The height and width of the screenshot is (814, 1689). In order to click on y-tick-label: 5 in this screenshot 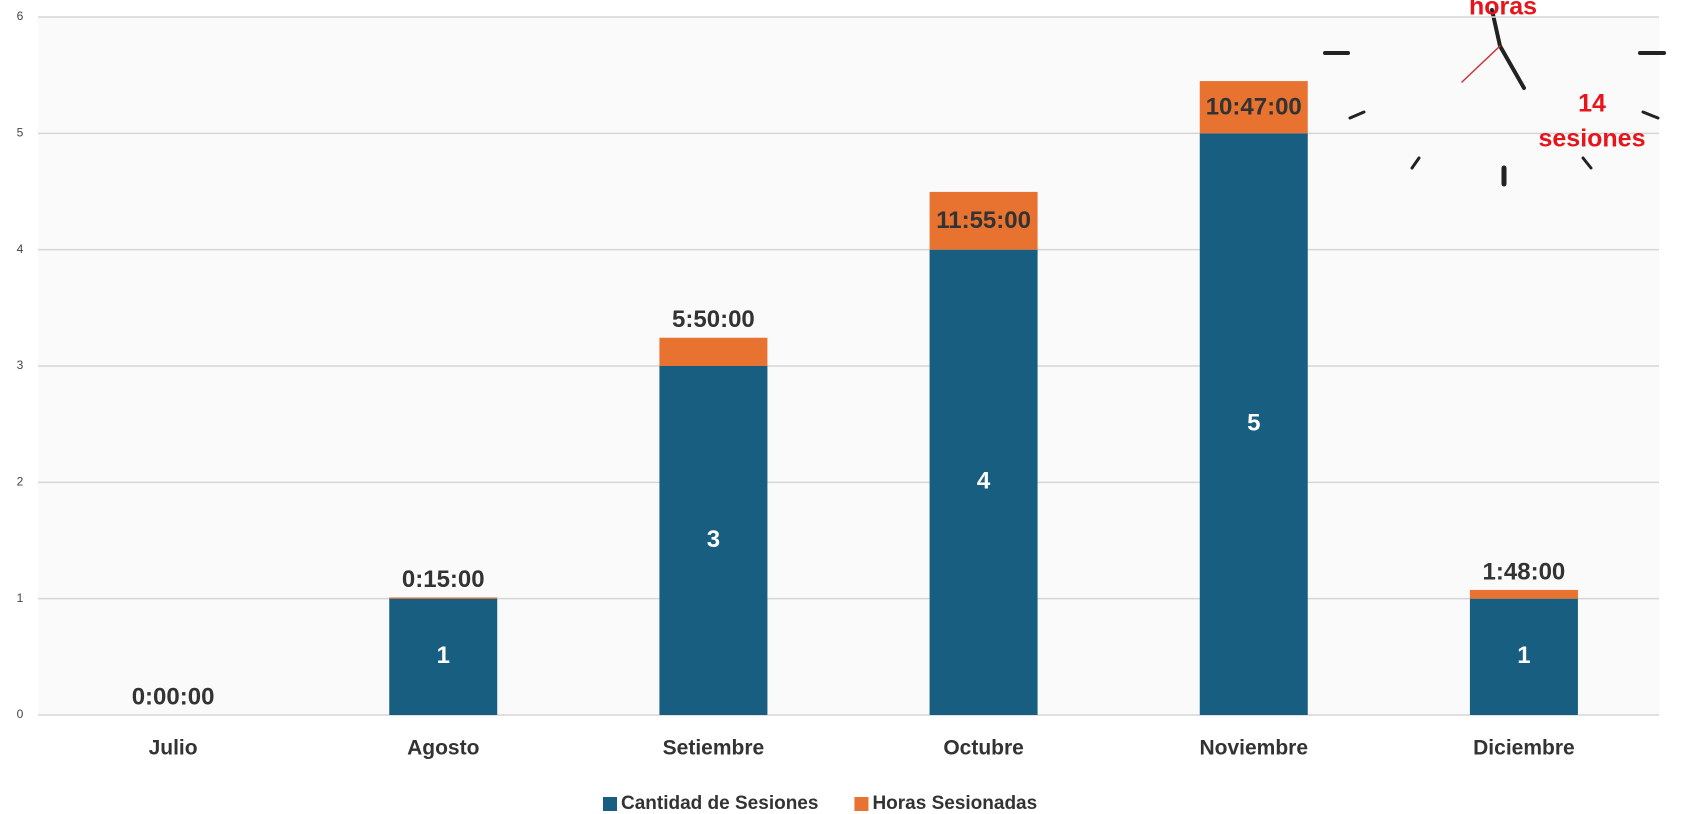, I will do `click(20, 133)`.